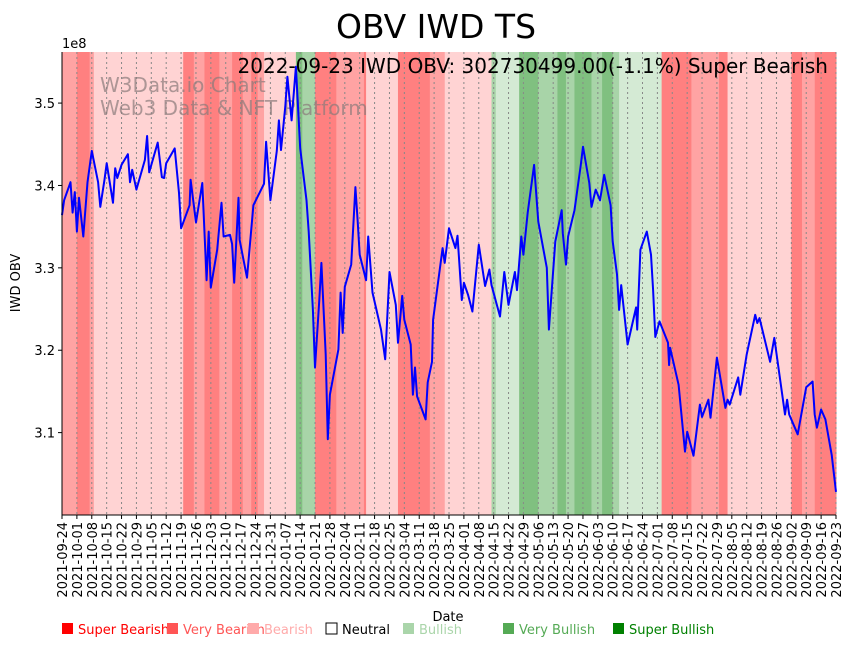  I want to click on x-tick-label: 2022-09-02, so click(792, 560).